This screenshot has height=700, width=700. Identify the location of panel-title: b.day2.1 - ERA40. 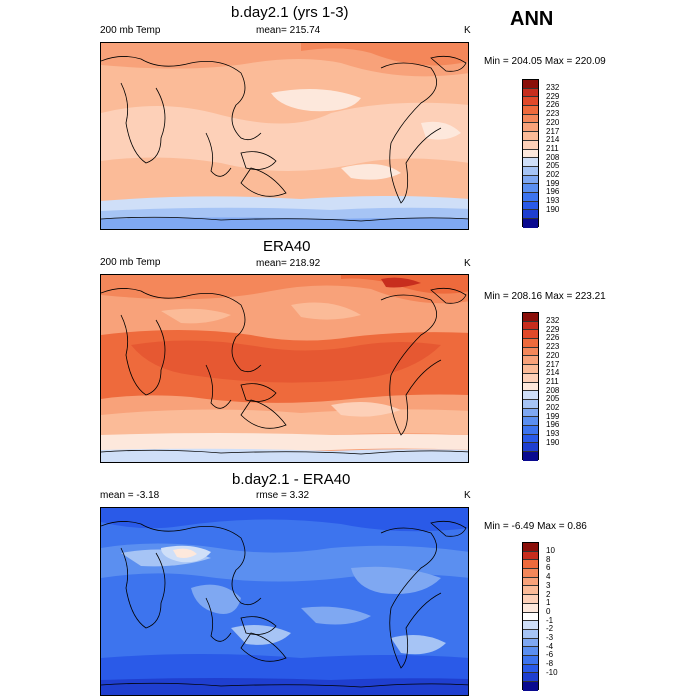
(291, 479).